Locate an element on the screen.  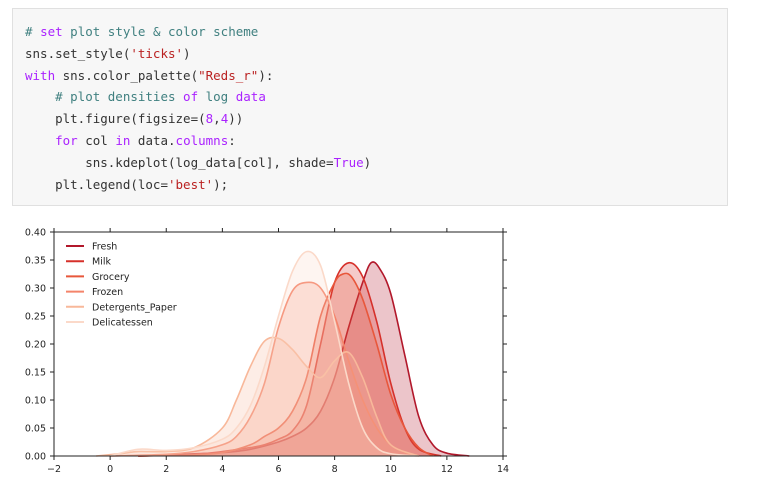
code-line: sns.set_style('ticks') is located at coordinates (376, 54).